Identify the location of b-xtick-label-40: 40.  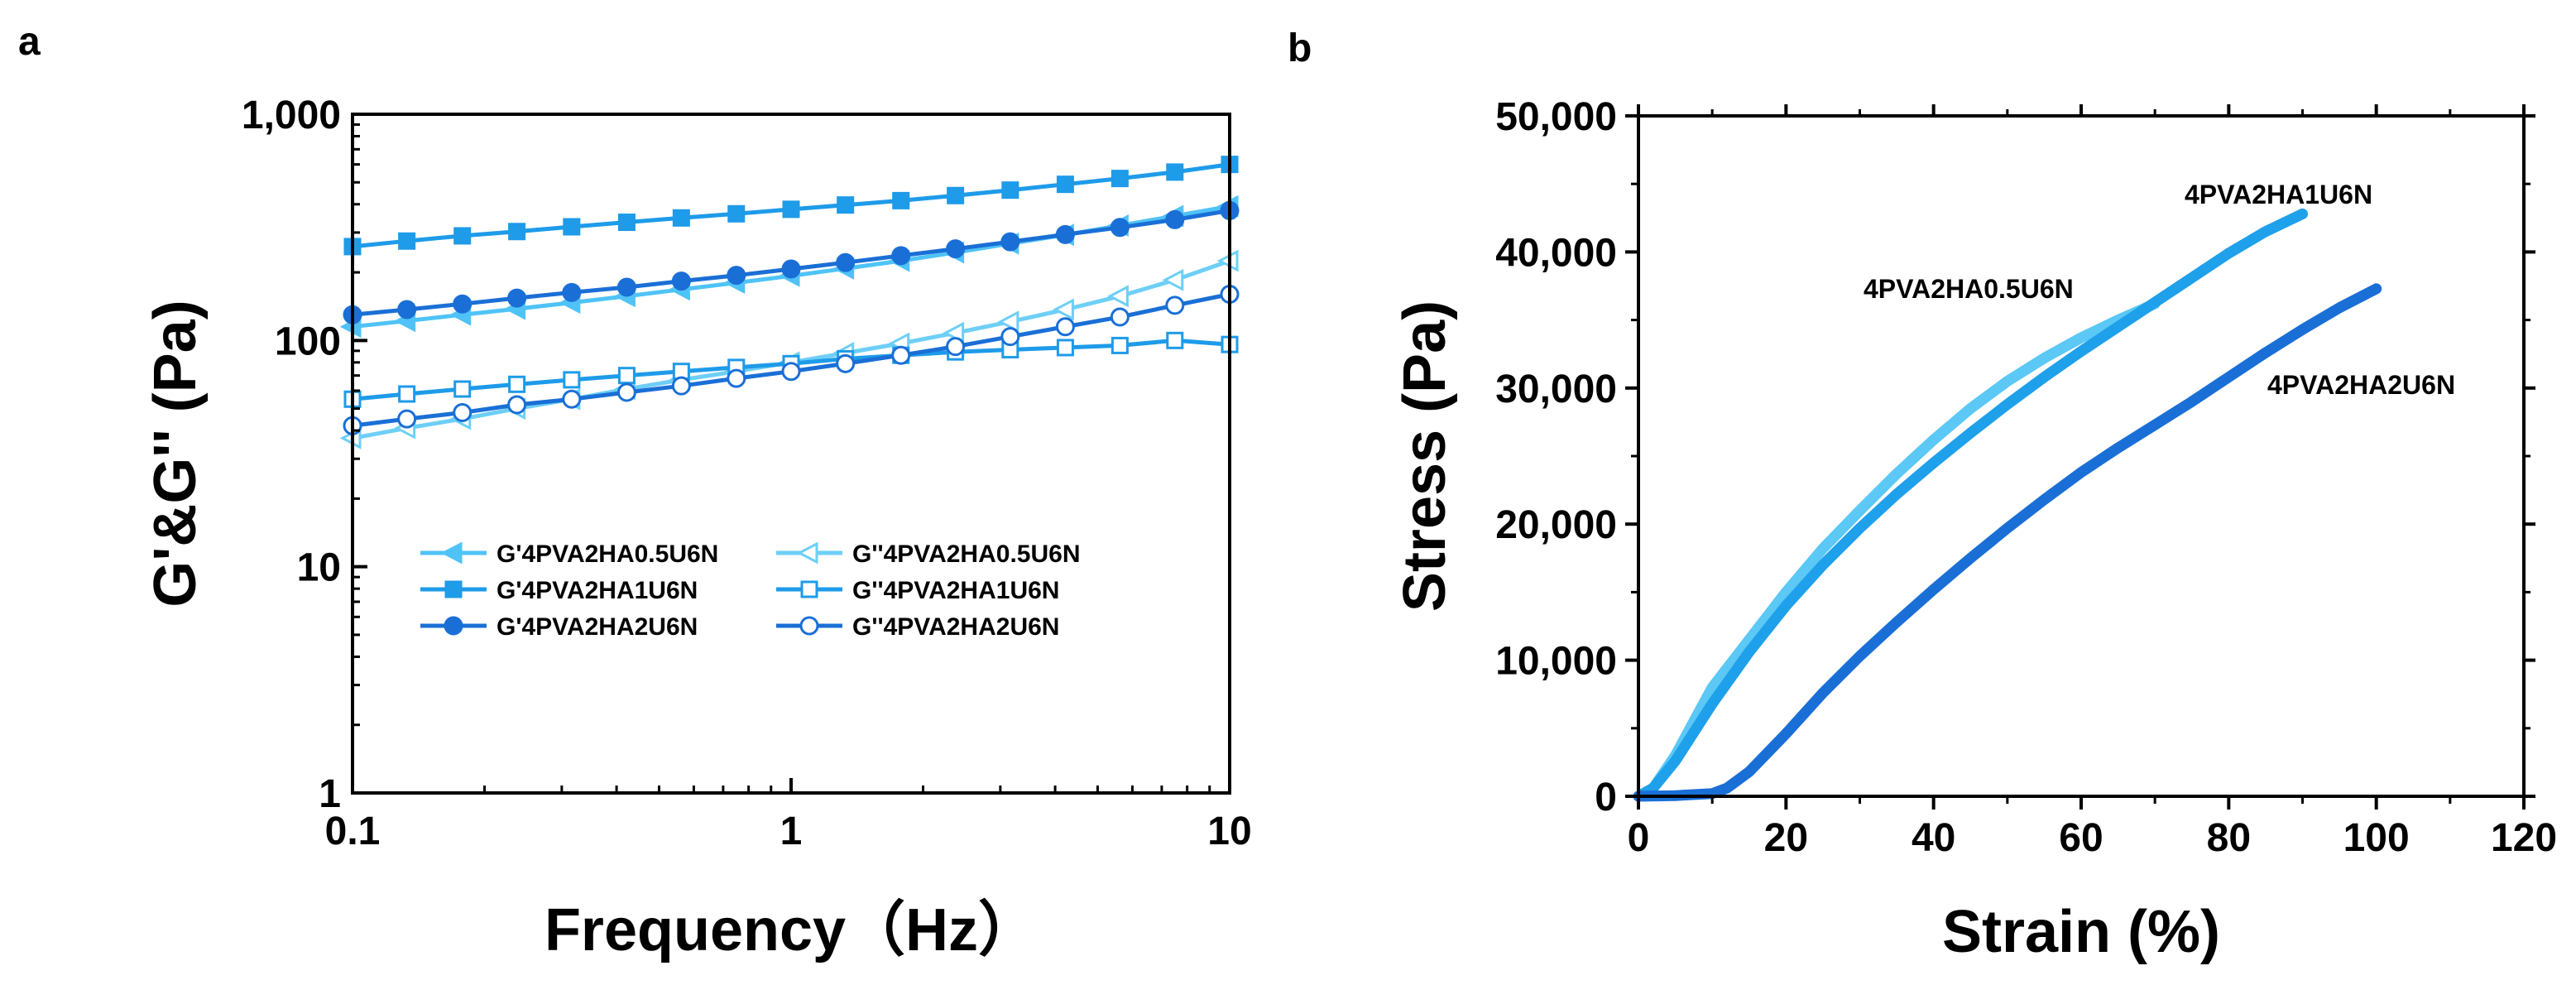
(1934, 838).